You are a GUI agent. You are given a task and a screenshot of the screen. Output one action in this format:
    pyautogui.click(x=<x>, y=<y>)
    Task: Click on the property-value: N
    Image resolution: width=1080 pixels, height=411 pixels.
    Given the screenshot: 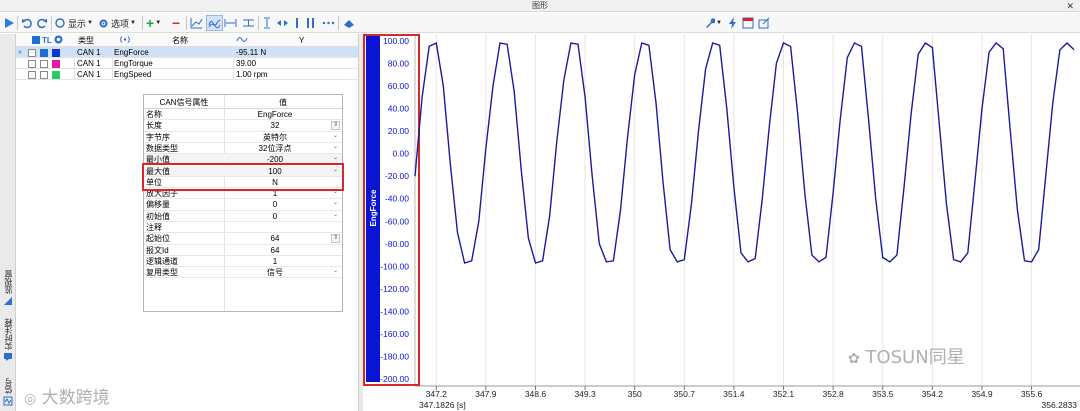 What is the action you would take?
    pyautogui.click(x=275, y=182)
    